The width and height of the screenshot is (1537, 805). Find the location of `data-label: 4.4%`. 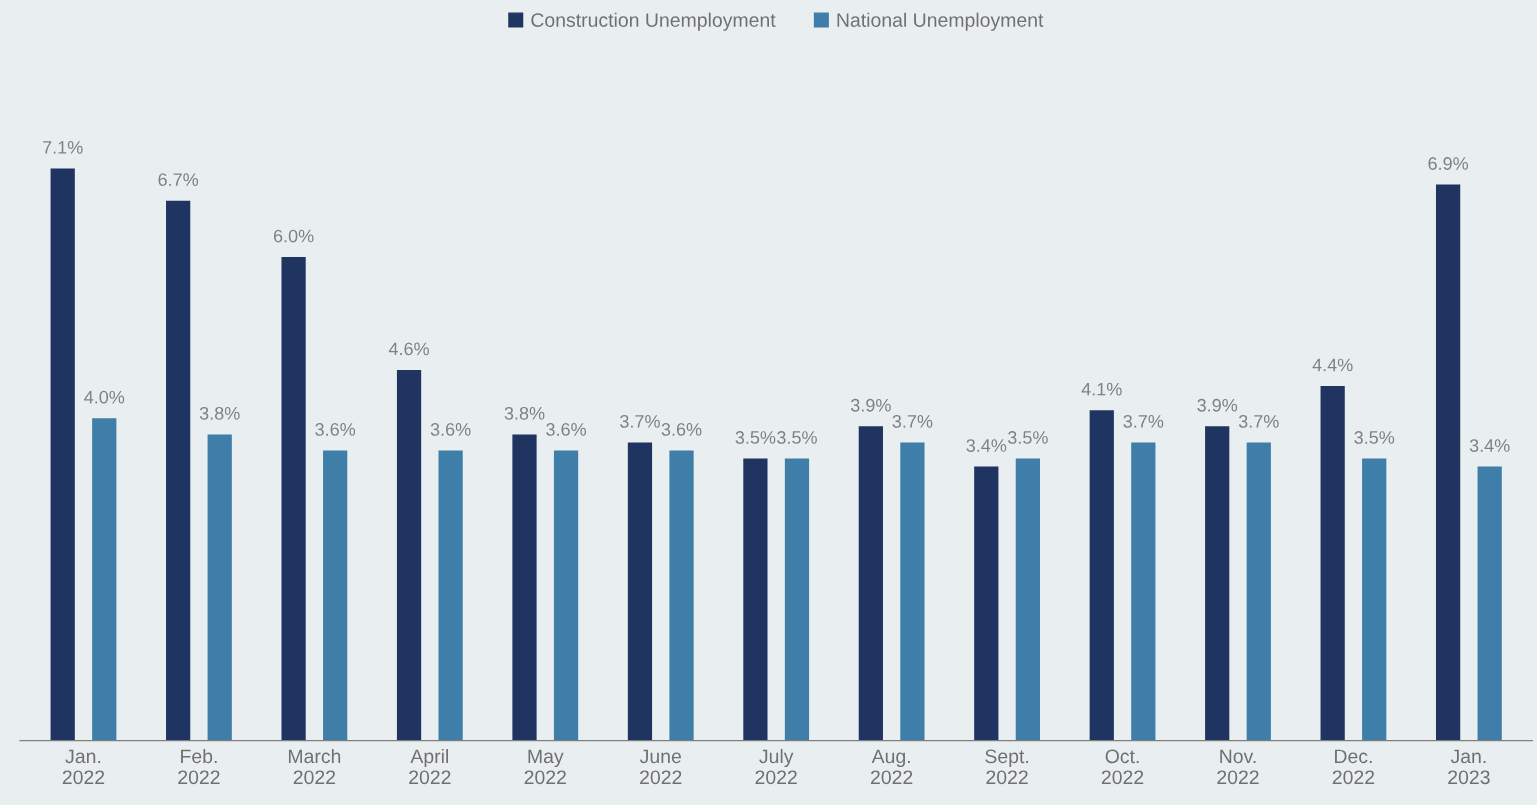

data-label: 4.4% is located at coordinates (1332, 365).